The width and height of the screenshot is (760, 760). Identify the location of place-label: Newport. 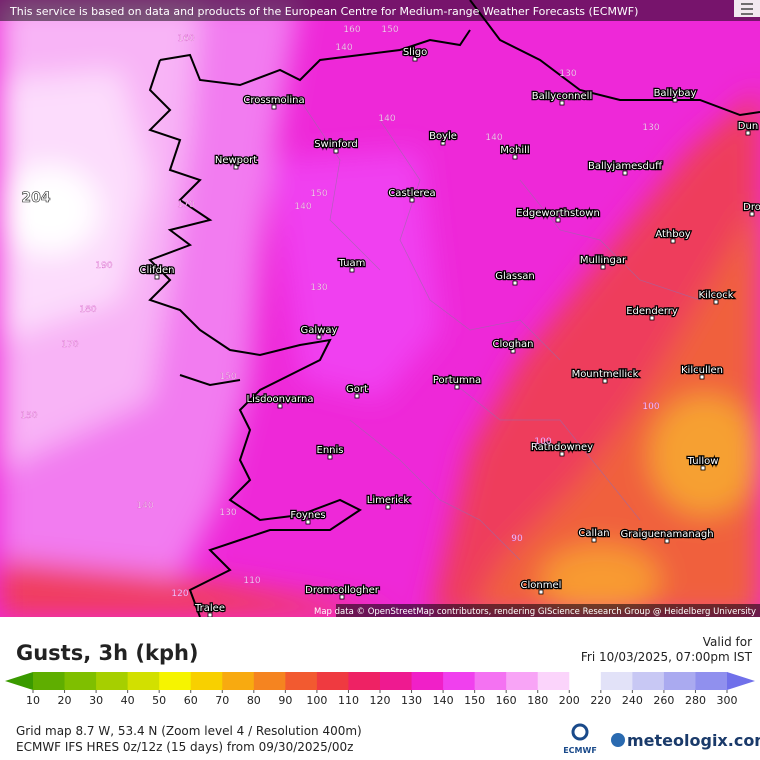
(236, 160).